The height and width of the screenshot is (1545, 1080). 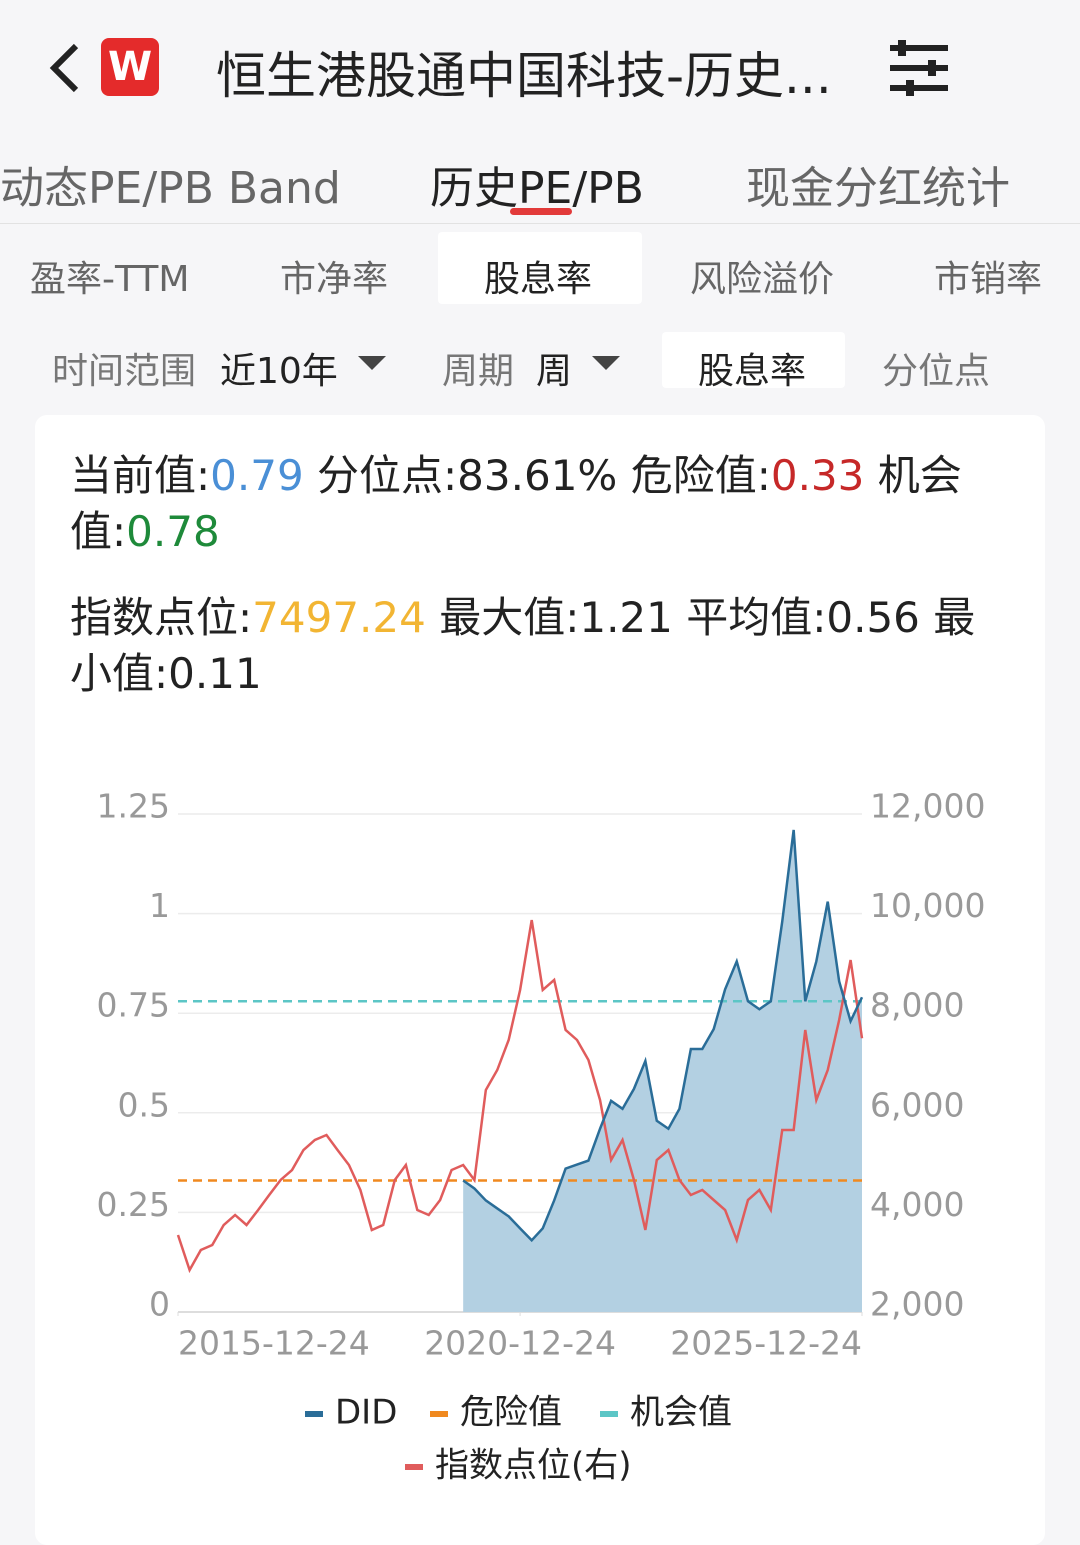 What do you see at coordinates (133, 1204) in the screenshot?
I see `y-tick-label: 0.25` at bounding box center [133, 1204].